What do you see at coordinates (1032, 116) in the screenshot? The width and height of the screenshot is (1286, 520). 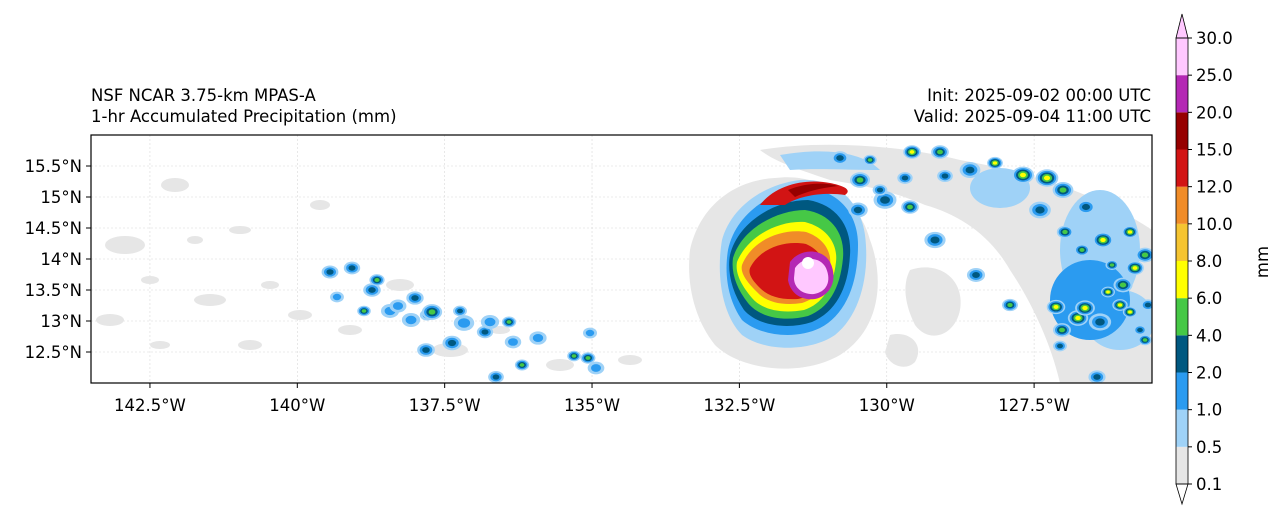 I see `title-valid-time: Valid: 2025-09-04 11:00 UTC` at bounding box center [1032, 116].